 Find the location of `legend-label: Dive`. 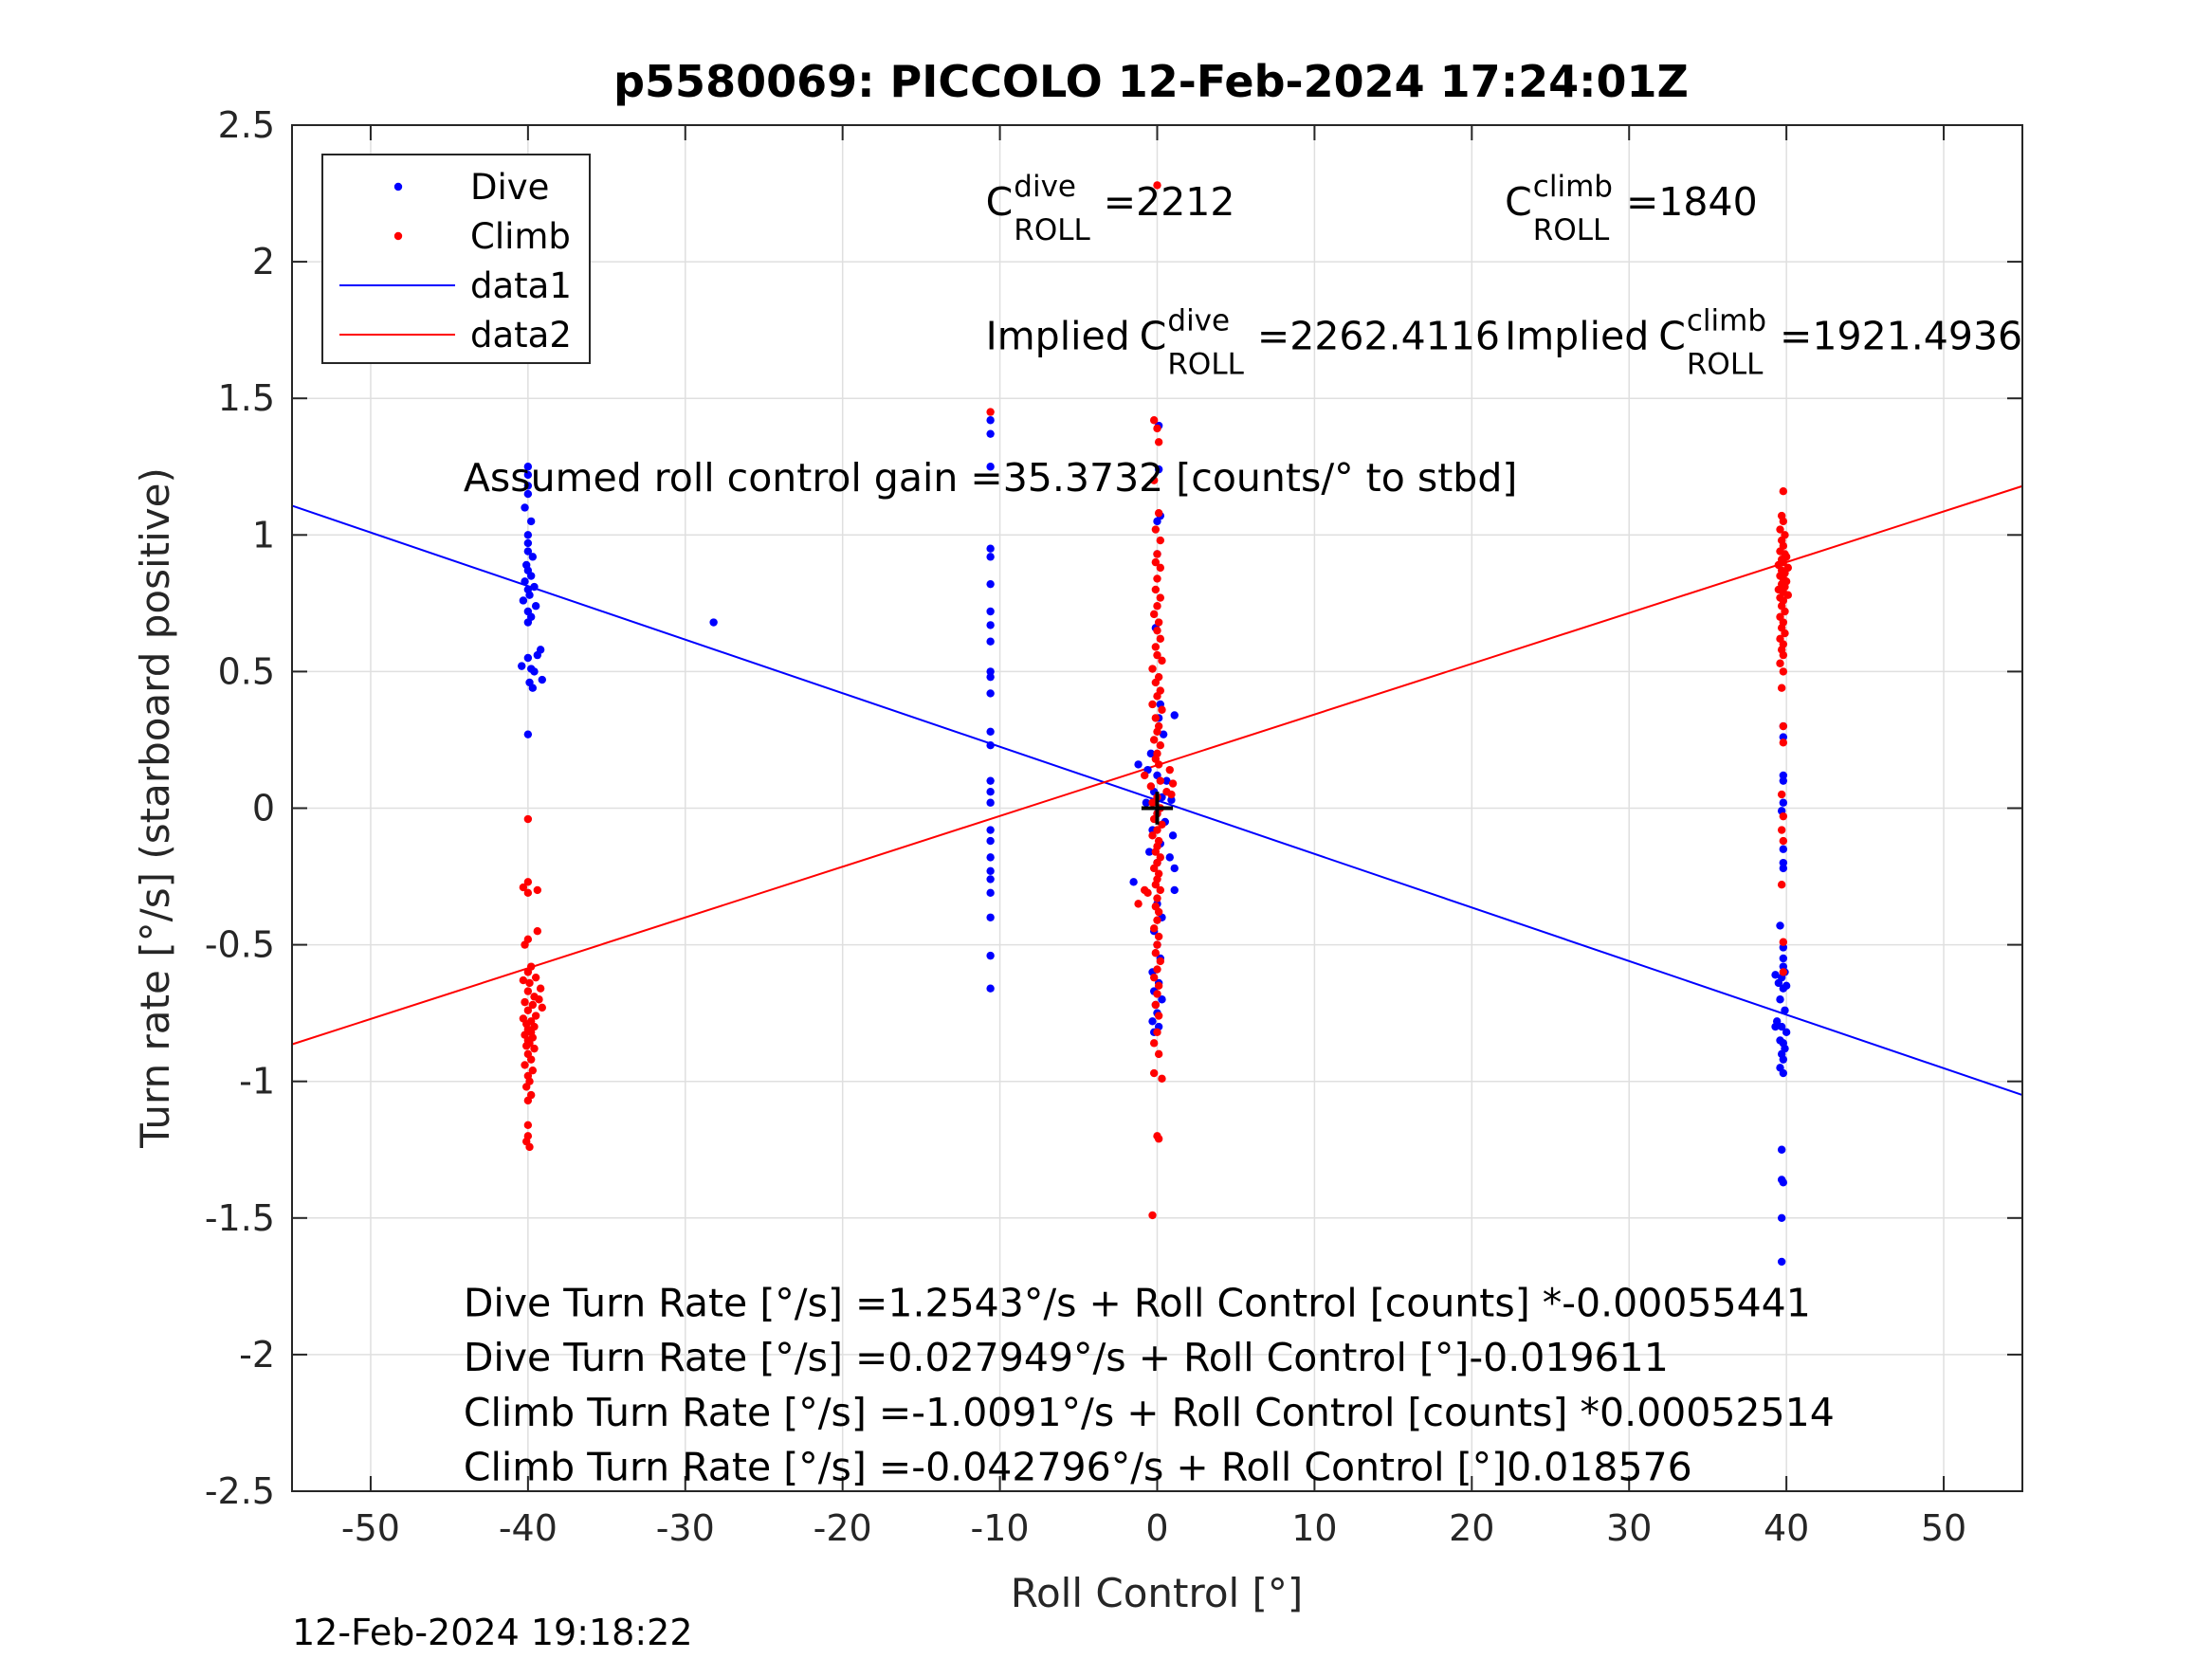

legend-label: Dive is located at coordinates (509, 187).